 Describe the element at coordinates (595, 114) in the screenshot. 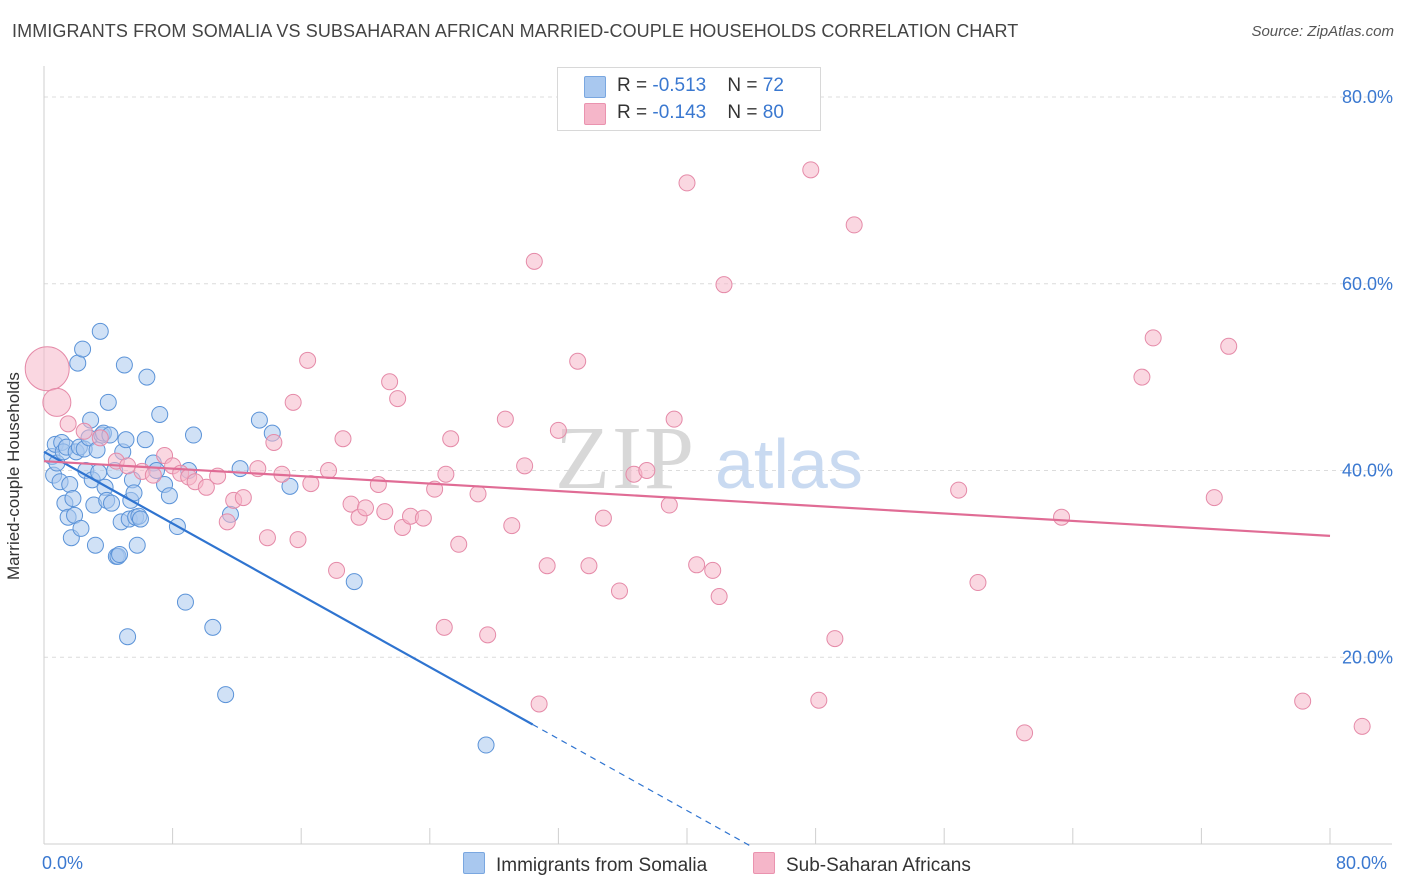

I see `legend-swatch-subsaharan` at that location.